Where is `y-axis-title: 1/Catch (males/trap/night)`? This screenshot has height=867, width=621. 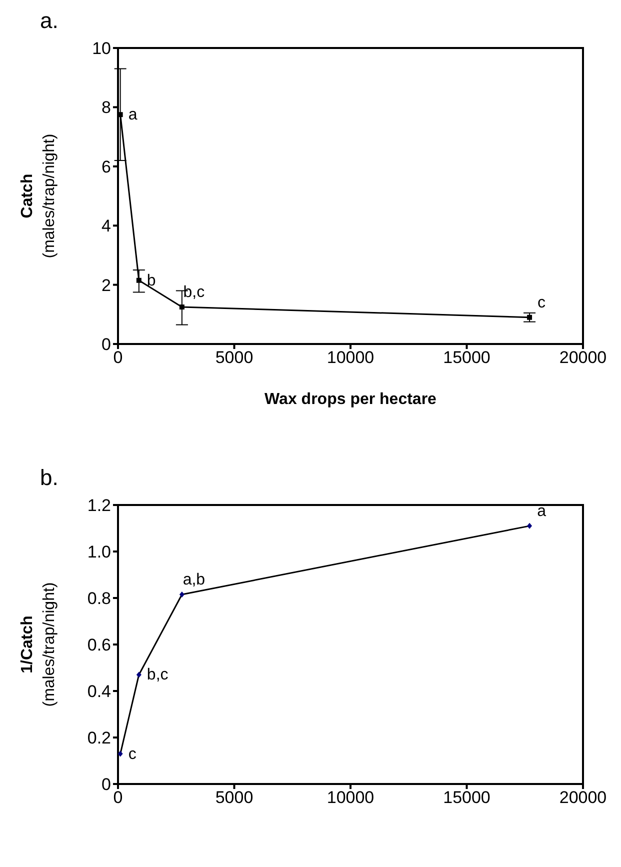
y-axis-title: 1/Catch (males/trap/night) is located at coordinates (38, 644).